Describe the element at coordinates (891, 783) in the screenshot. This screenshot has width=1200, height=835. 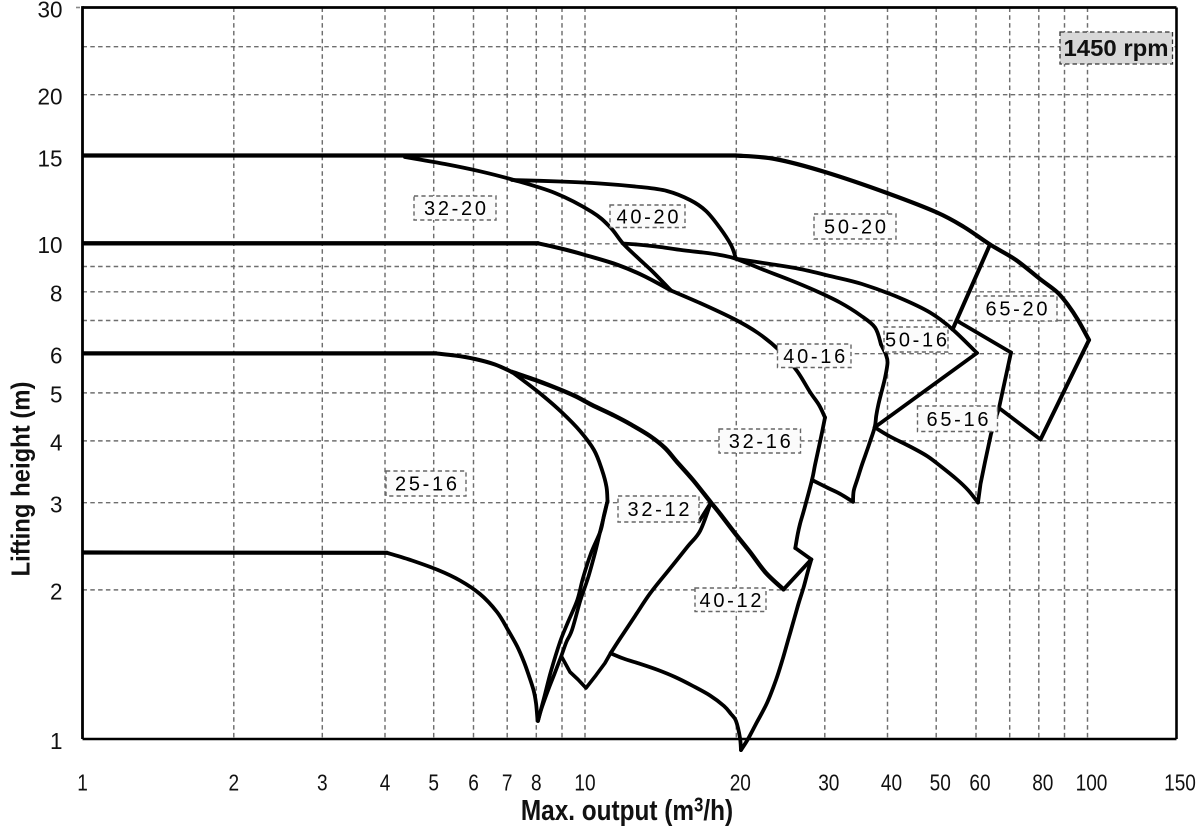
I see `svg-text: 40` at that location.